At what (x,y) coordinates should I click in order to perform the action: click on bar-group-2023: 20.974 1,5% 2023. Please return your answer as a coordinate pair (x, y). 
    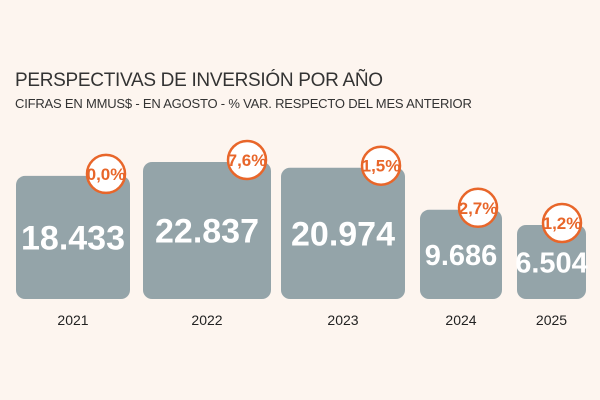
    Looking at the image, I should click on (343, 236).